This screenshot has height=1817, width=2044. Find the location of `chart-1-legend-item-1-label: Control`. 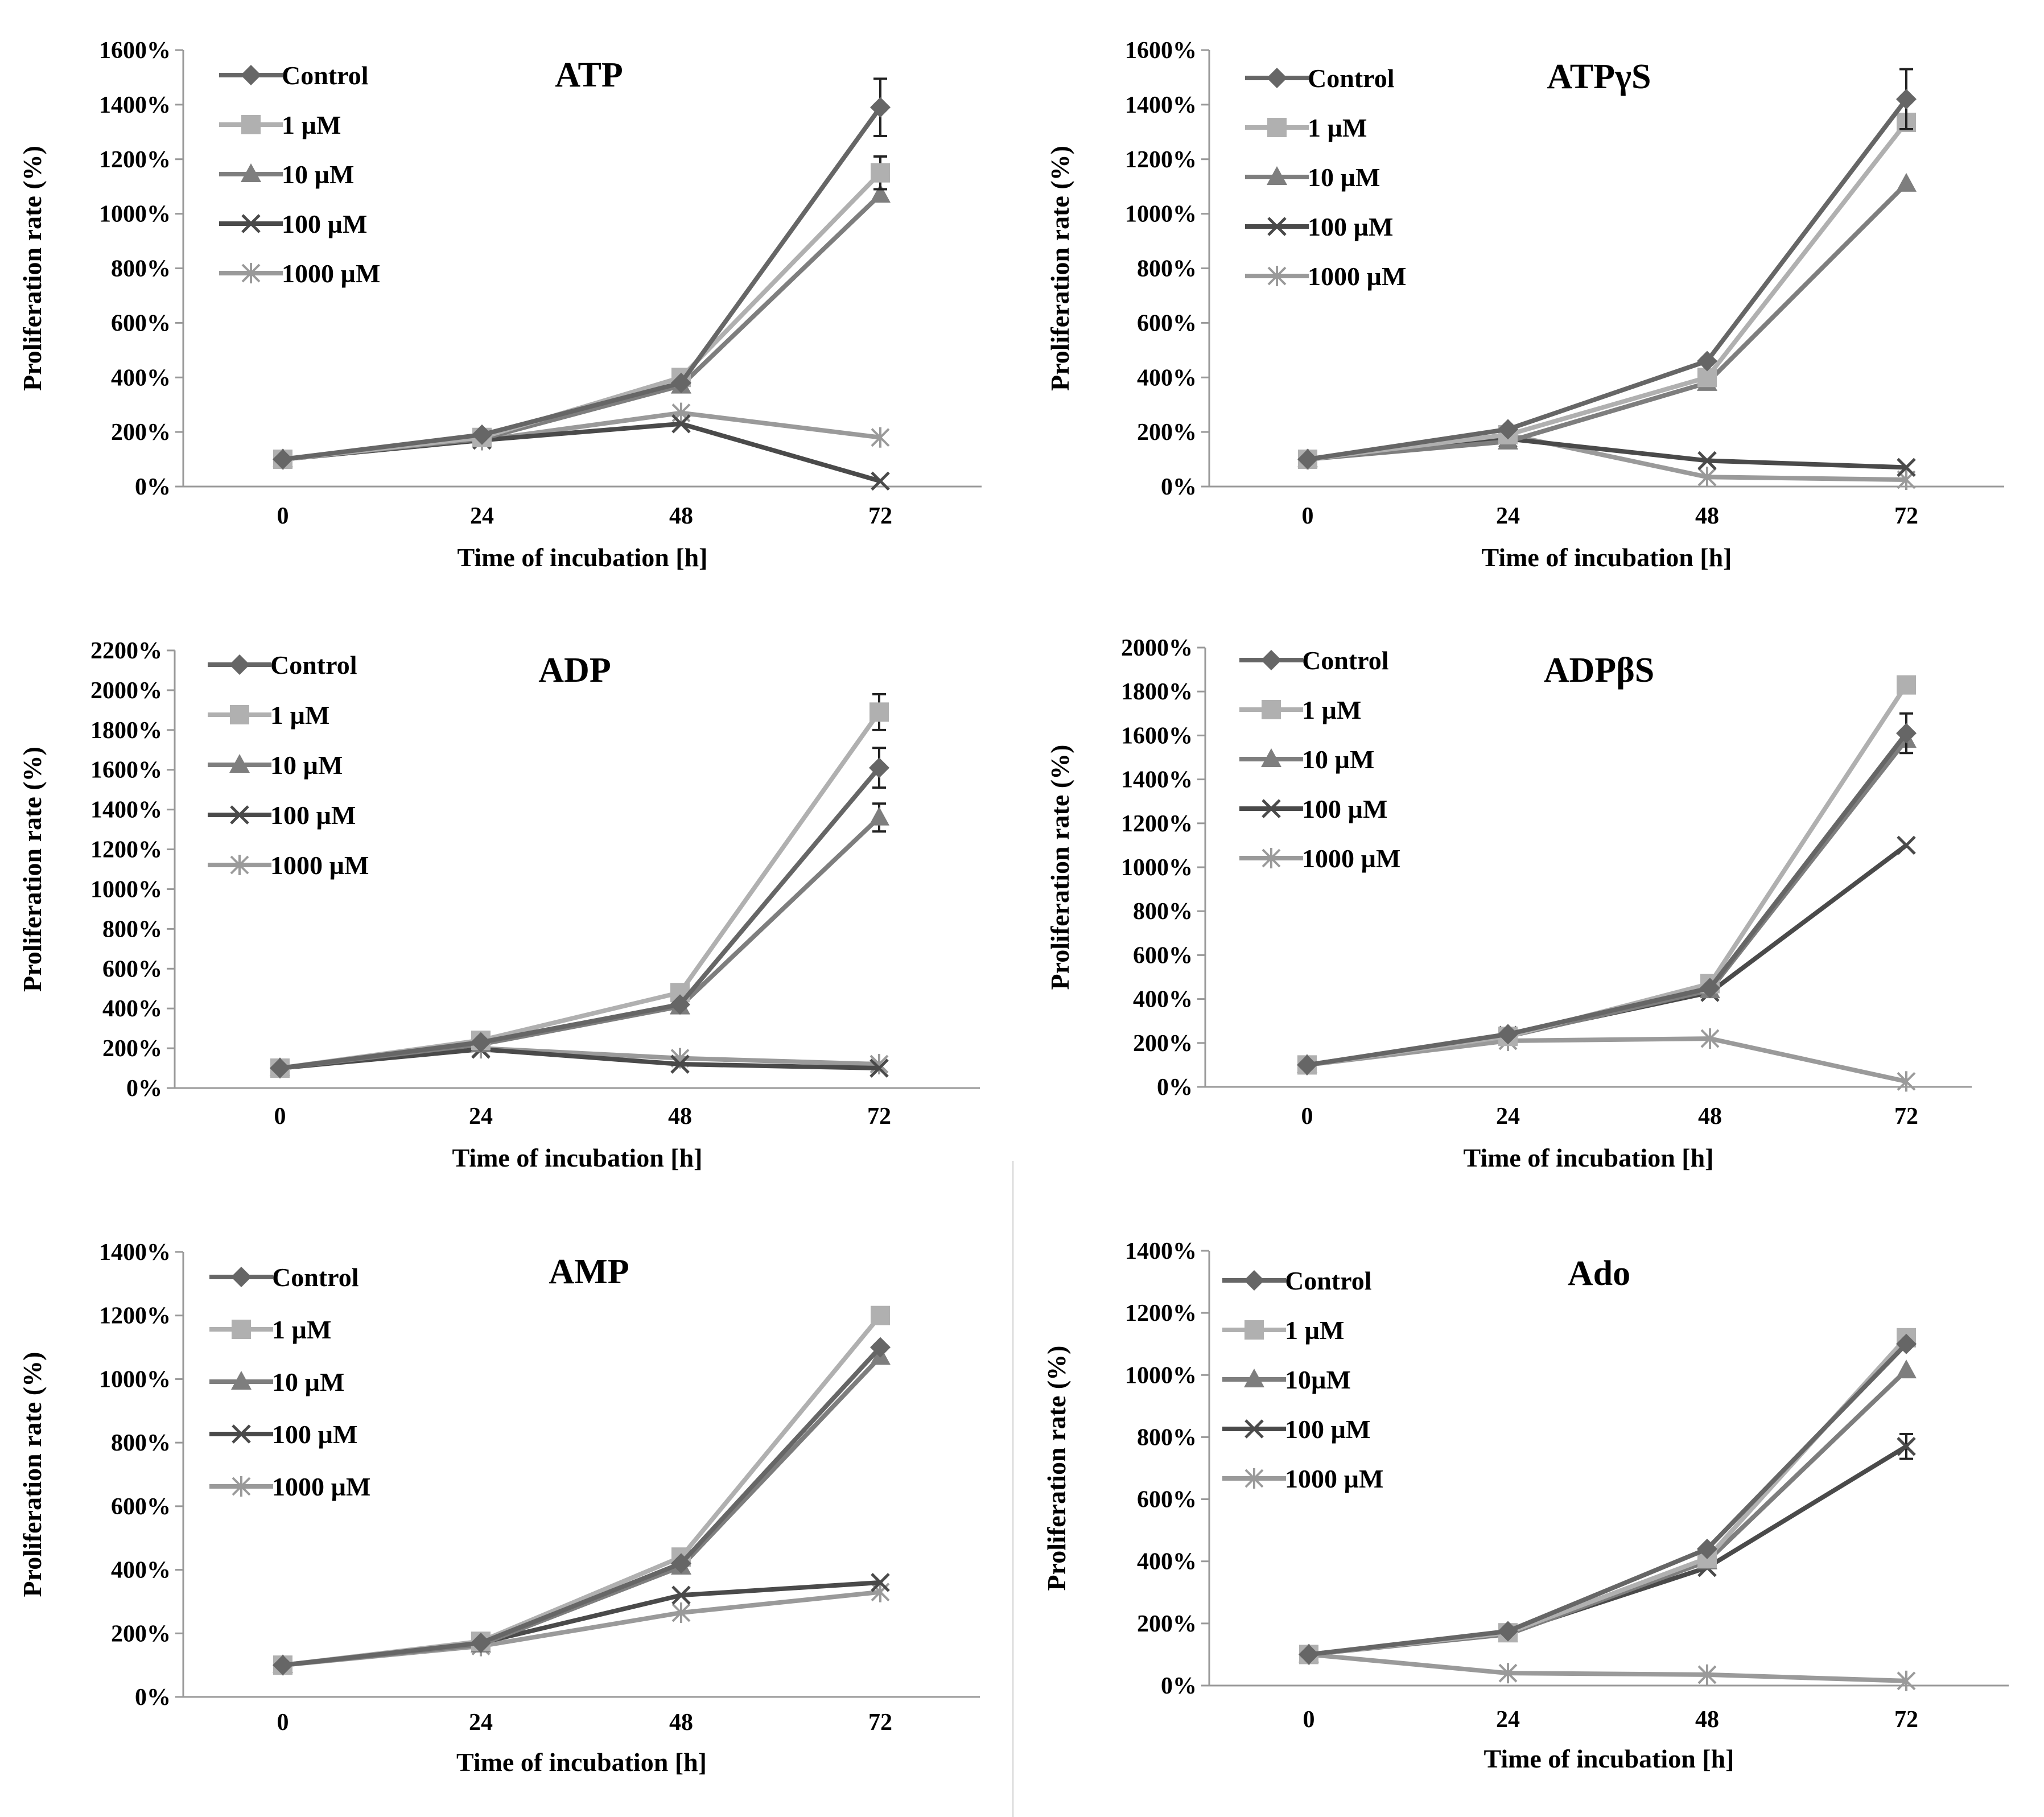

chart-1-legend-item-1-label: Control is located at coordinates (325, 75).